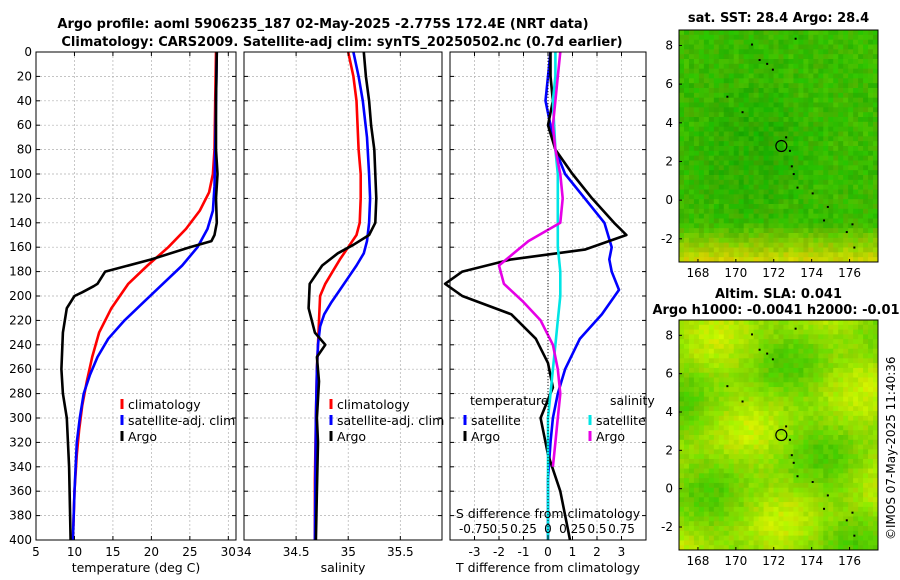  Describe the element at coordinates (669, 489) in the screenshot. I see `y-tick-label: 0` at that location.